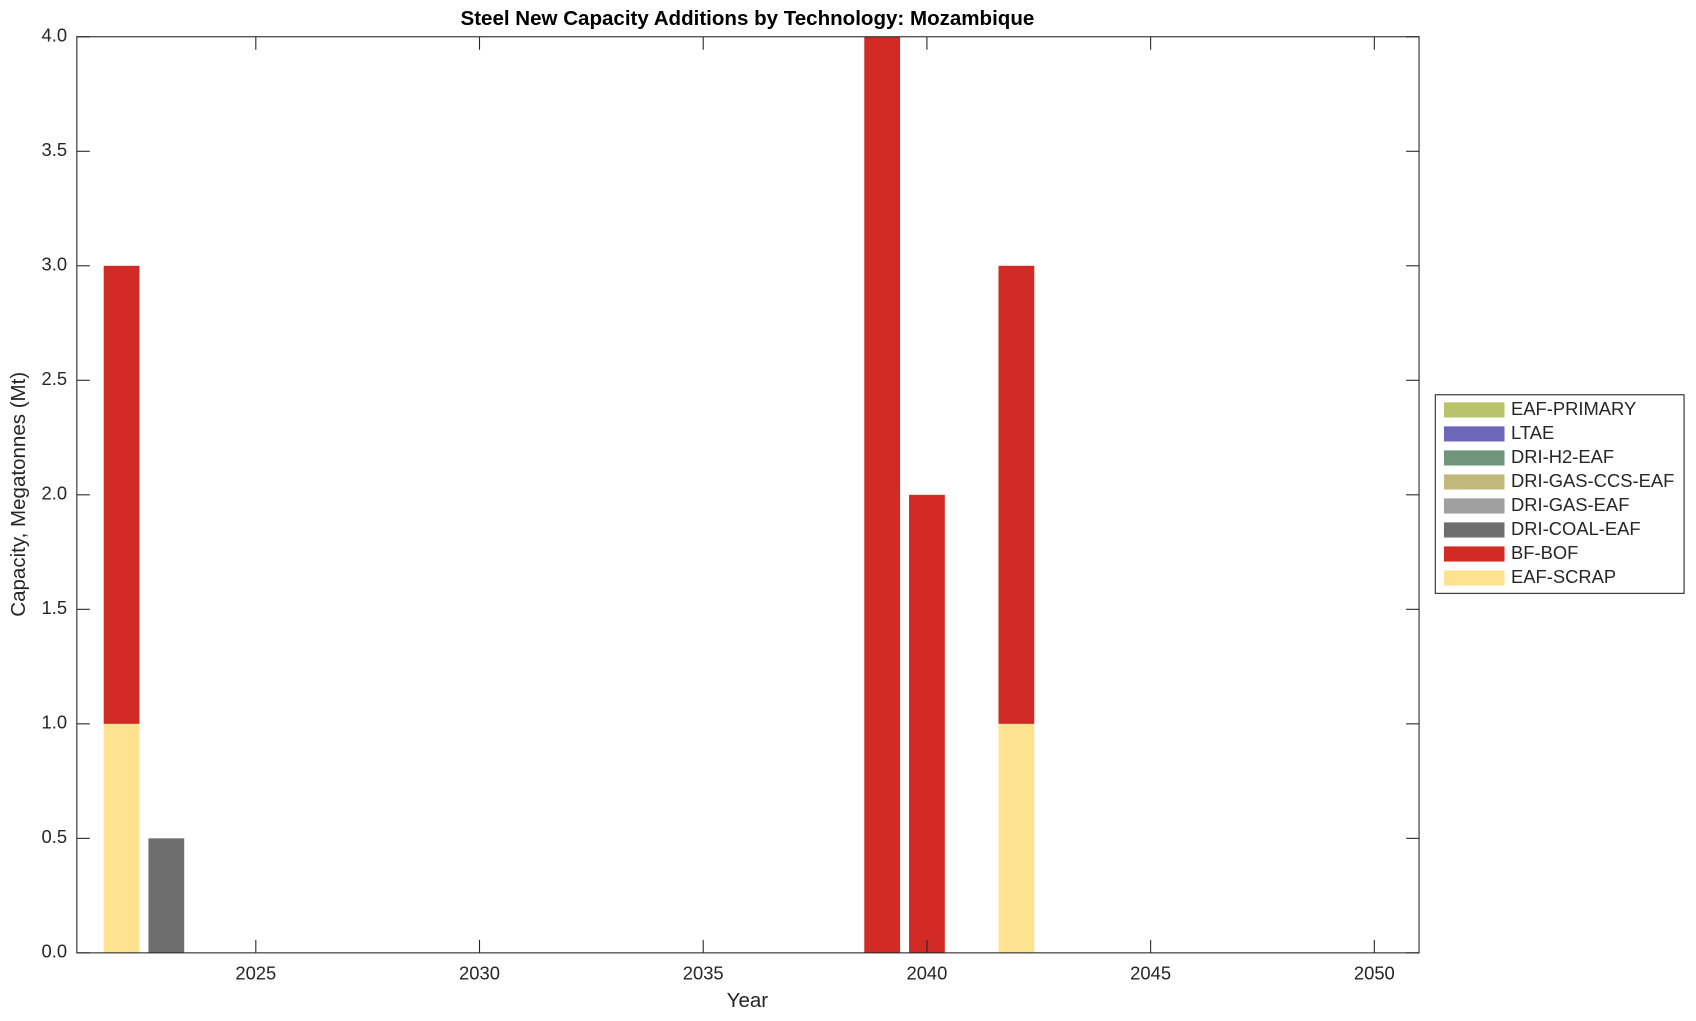  I want to click on legend-label: EAF-PRIMARY, so click(1573, 408).